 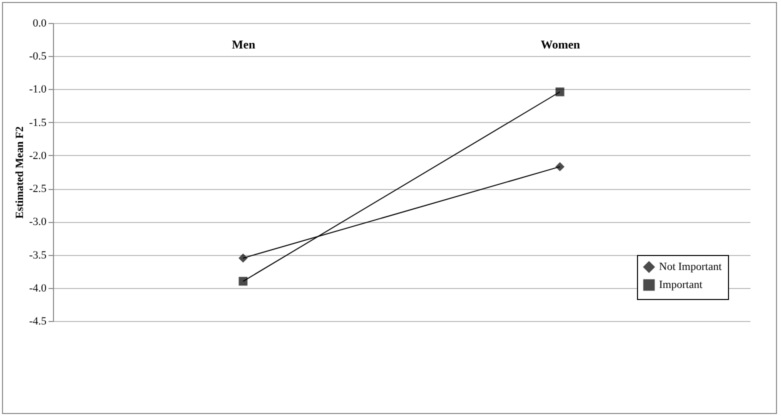 I want to click on y-tick-label: 0.0, so click(x=39, y=24).